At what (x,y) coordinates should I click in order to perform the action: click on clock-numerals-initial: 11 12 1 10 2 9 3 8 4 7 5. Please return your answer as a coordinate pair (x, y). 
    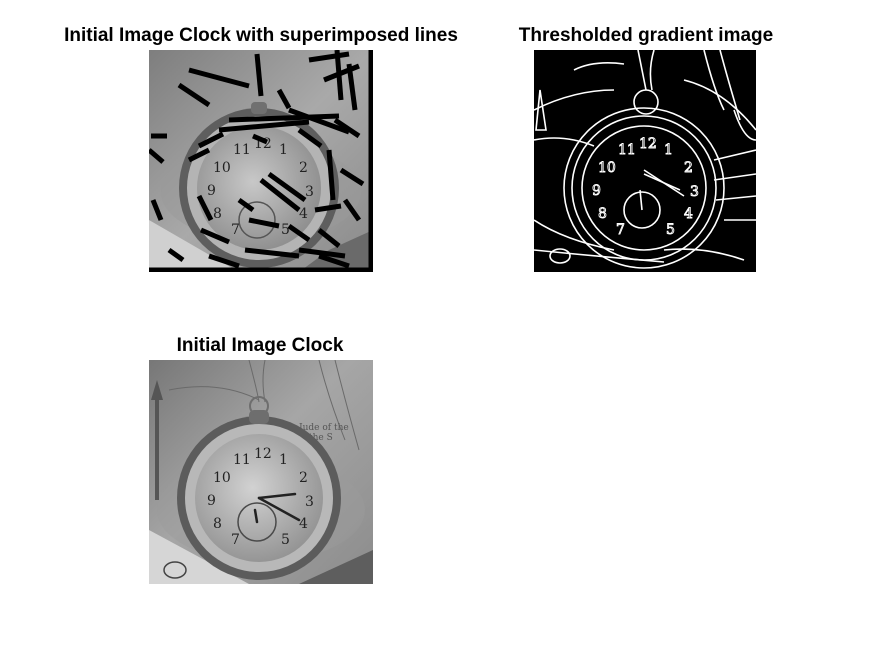
    Looking at the image, I should click on (260, 497).